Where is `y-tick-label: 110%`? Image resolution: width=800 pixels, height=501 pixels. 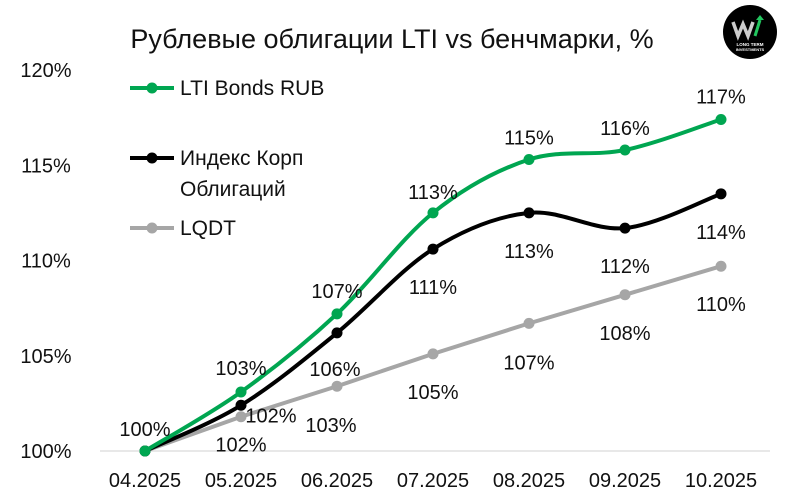 y-tick-label: 110% is located at coordinates (46, 262).